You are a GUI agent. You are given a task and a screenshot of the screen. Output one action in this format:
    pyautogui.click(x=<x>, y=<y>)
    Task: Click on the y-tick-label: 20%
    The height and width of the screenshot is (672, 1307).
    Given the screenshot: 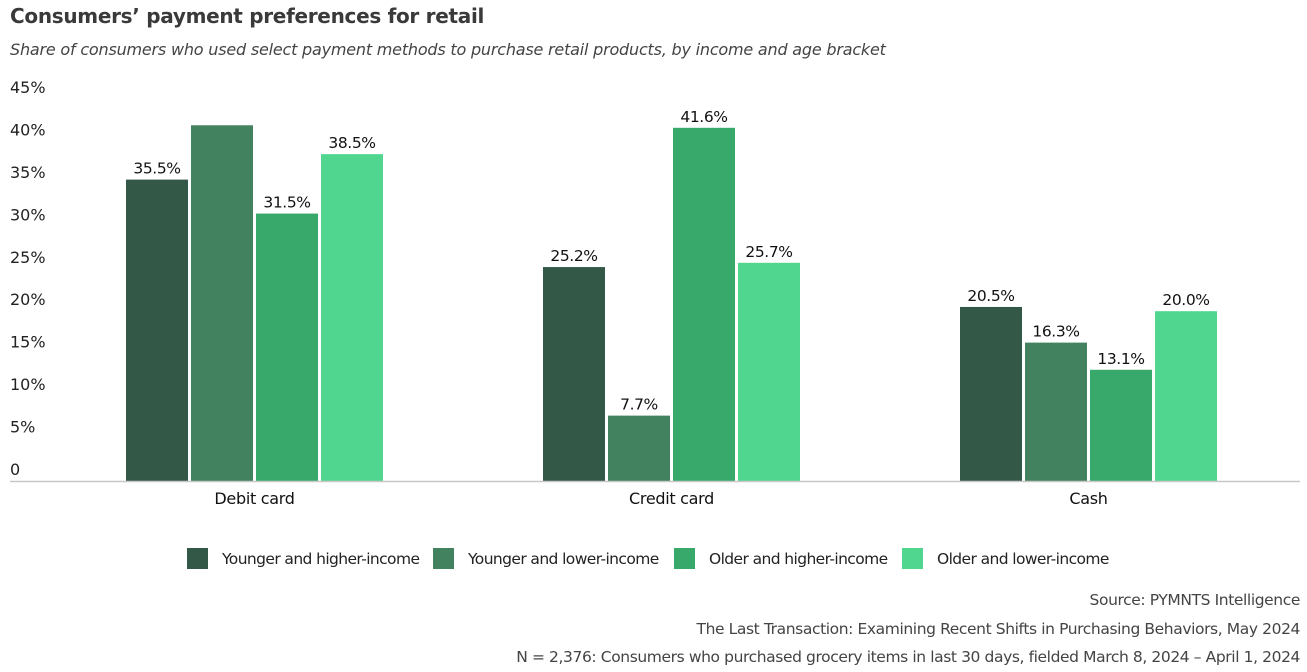 What is the action you would take?
    pyautogui.click(x=28, y=299)
    